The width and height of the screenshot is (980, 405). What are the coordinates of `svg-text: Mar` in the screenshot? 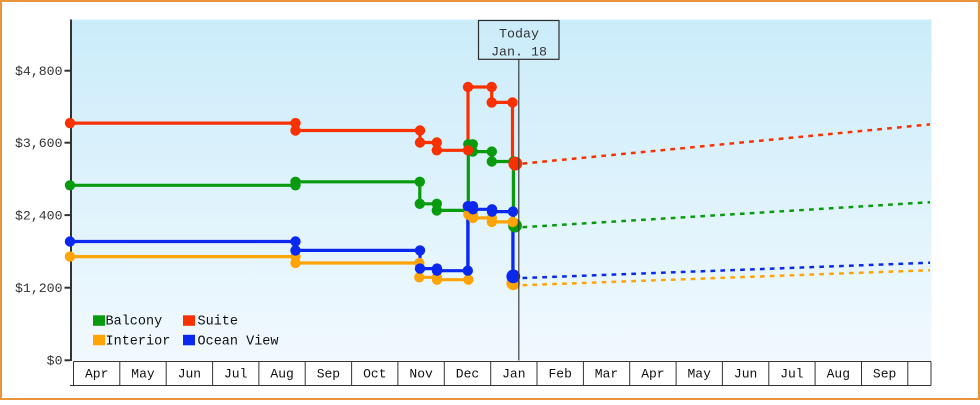 It's located at (606, 373).